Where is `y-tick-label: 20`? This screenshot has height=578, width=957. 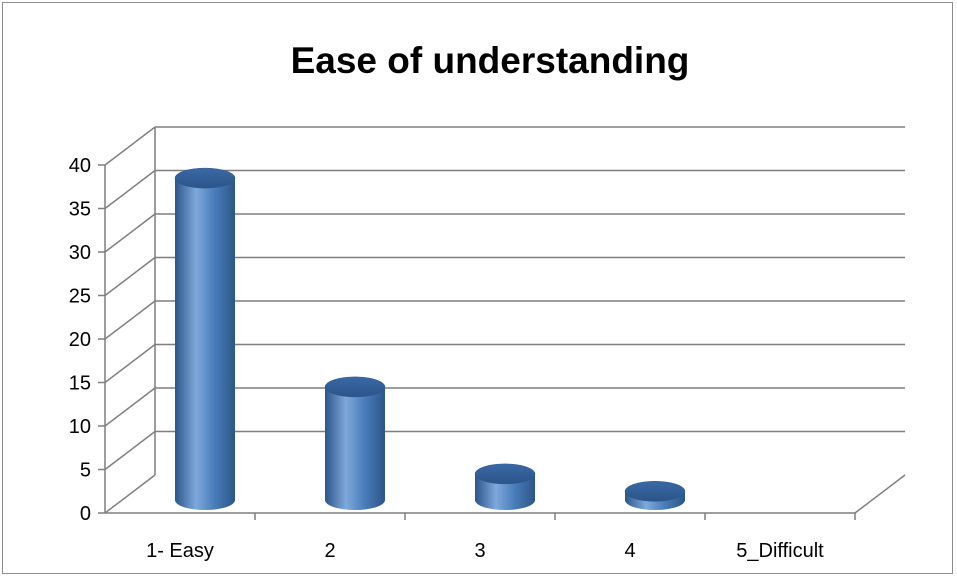
y-tick-label: 20 is located at coordinates (80, 340).